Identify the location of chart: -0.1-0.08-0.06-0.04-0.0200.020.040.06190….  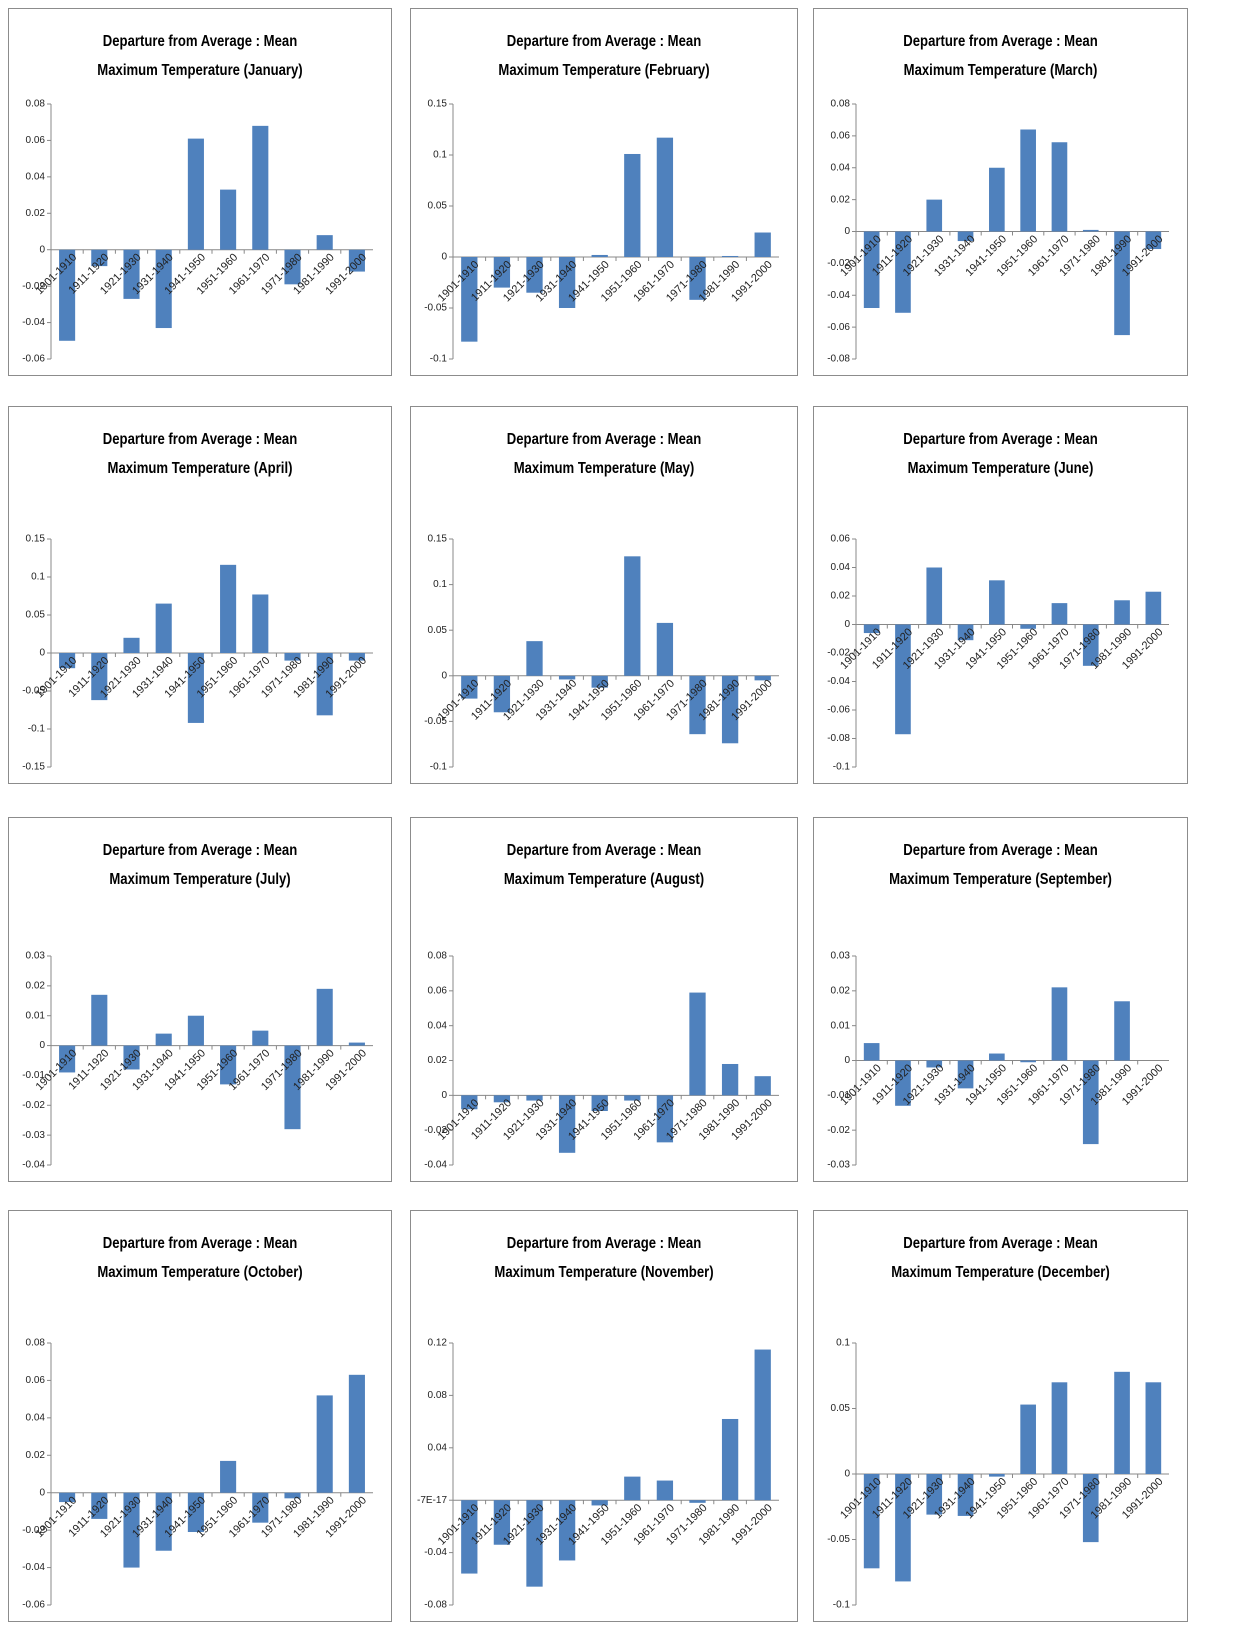
(998, 653).